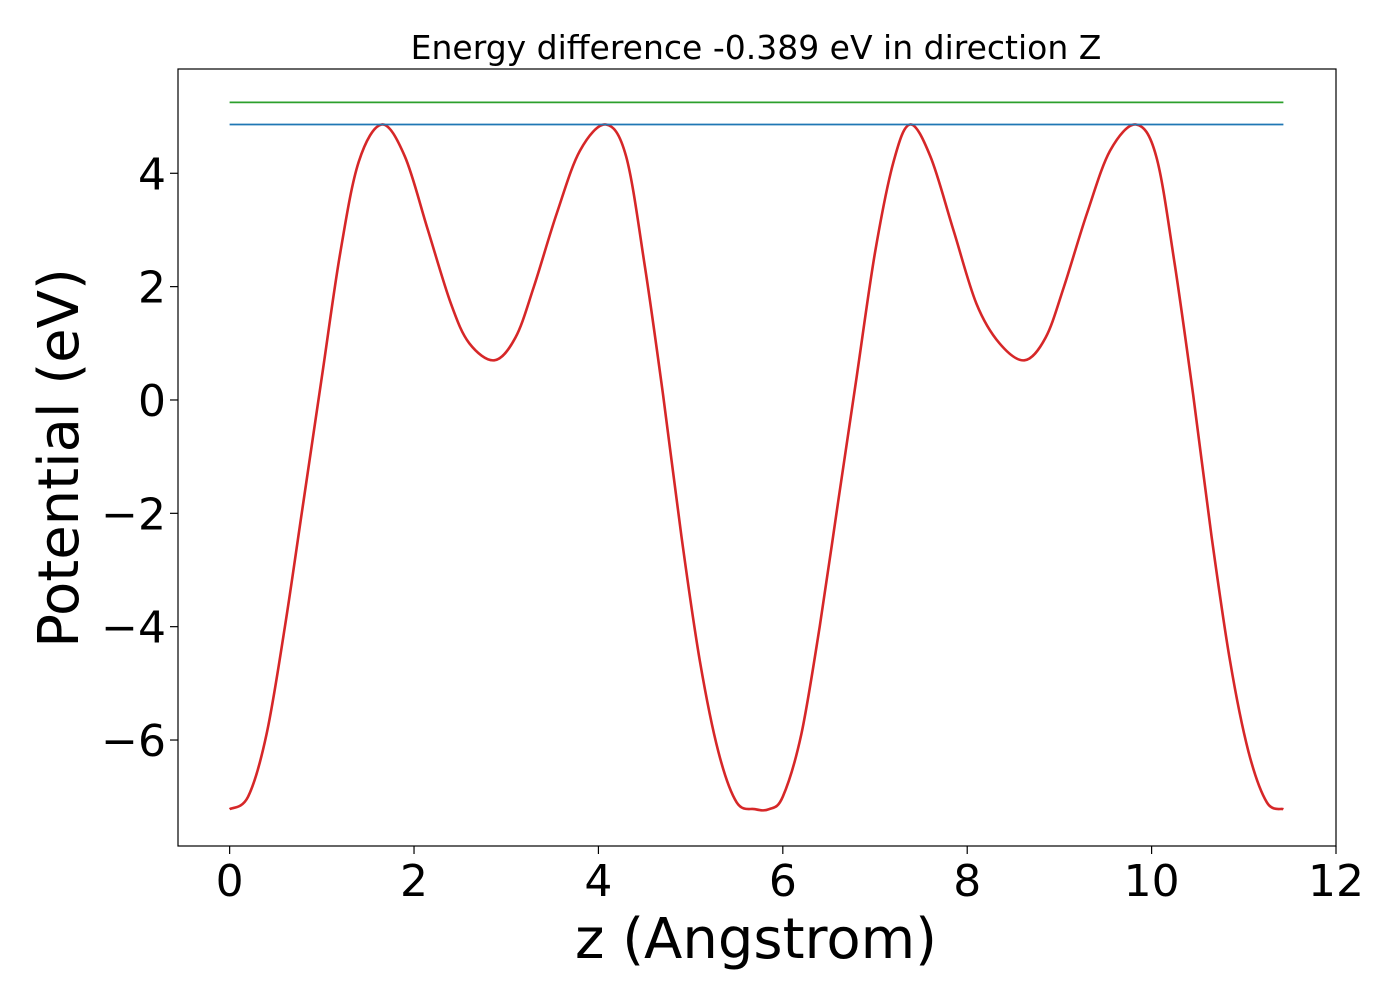 This screenshot has height=1000, width=1400. I want to click on x-axis-label: z (Angstrom), so click(756, 939).